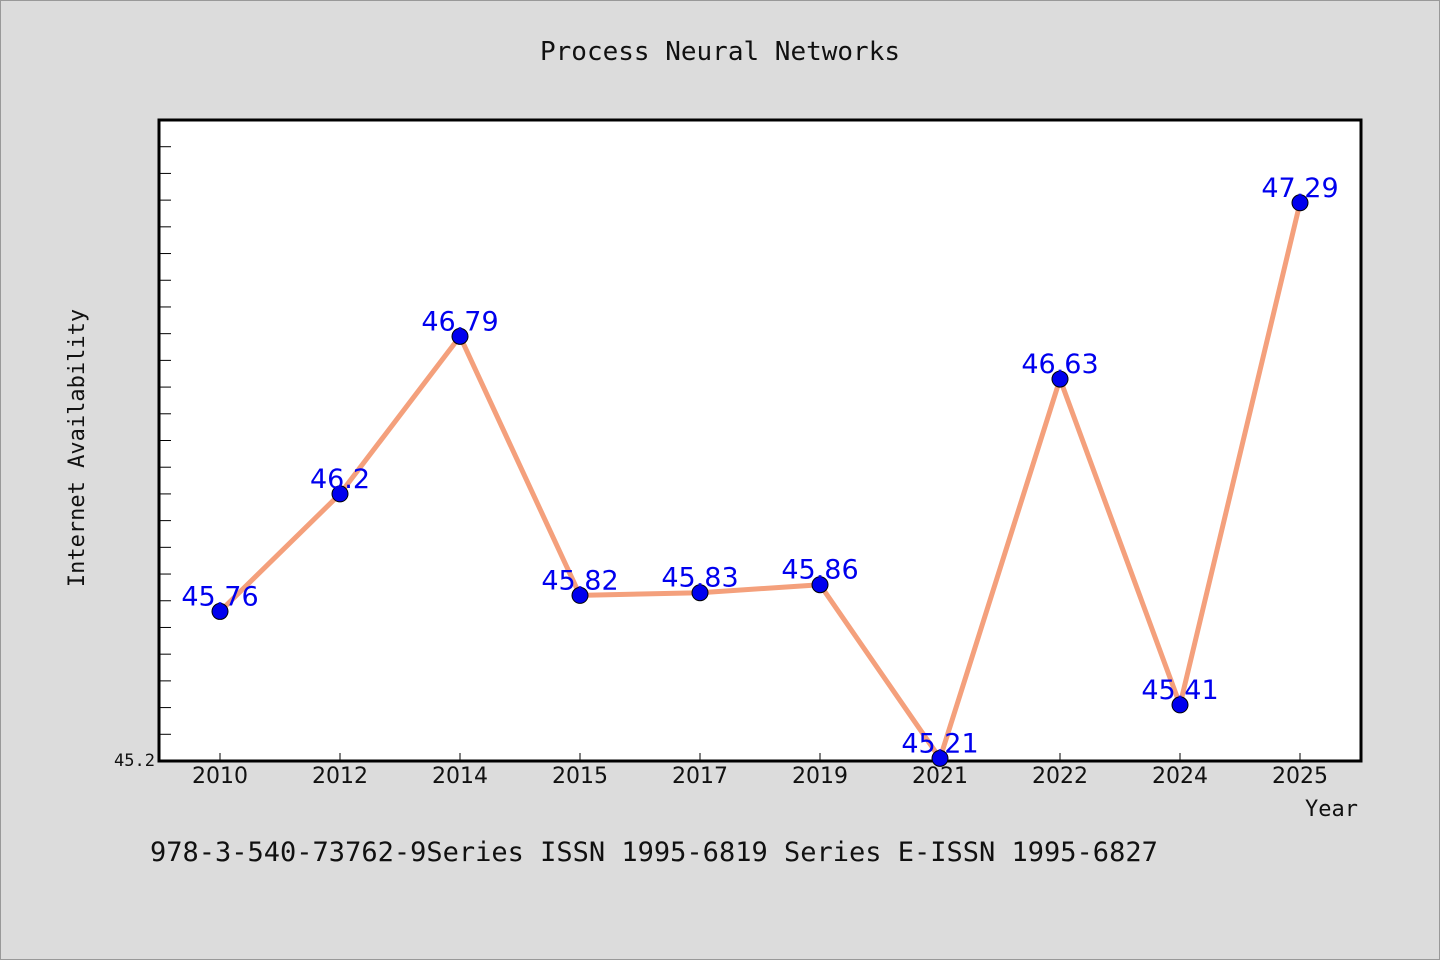  What do you see at coordinates (939, 743) in the screenshot?
I see `data-label: 45.21` at bounding box center [939, 743].